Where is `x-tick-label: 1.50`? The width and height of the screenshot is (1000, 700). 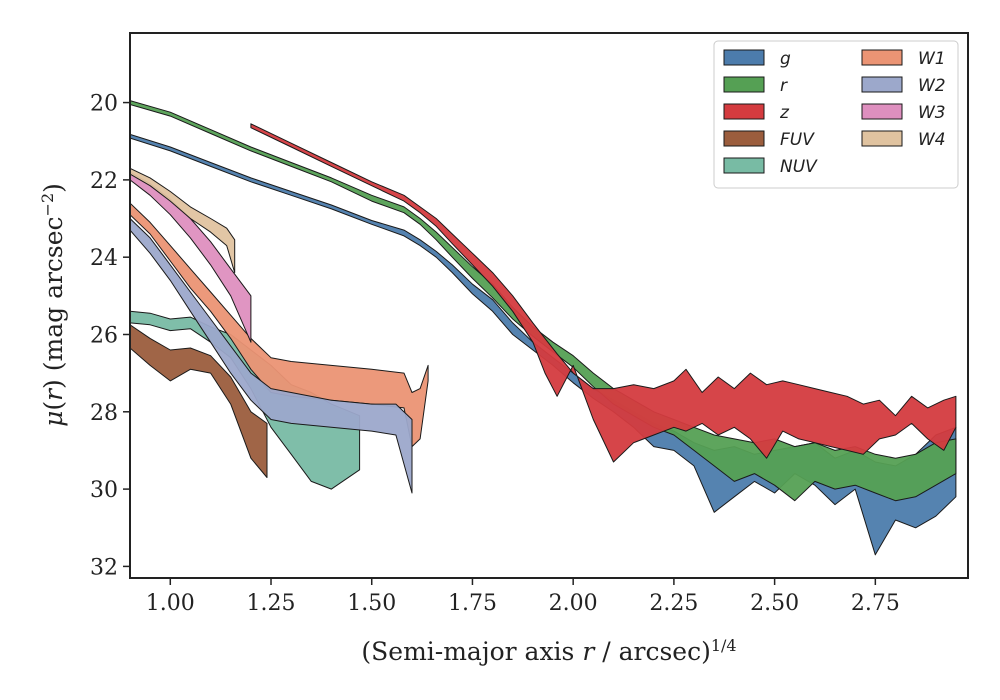
x-tick-label: 1.50 is located at coordinates (371, 603).